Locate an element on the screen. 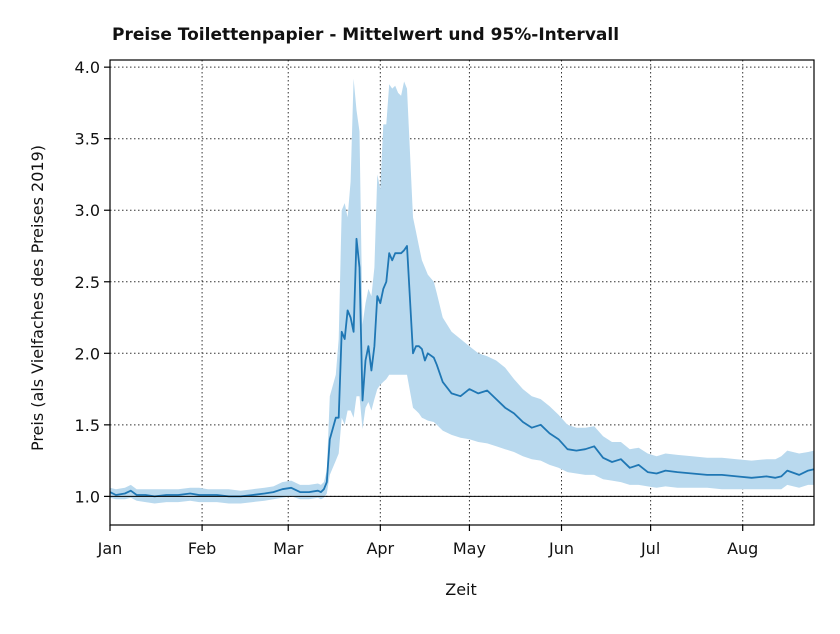 The height and width of the screenshot is (634, 840). x-axis-label: Zeit is located at coordinates (461, 589).